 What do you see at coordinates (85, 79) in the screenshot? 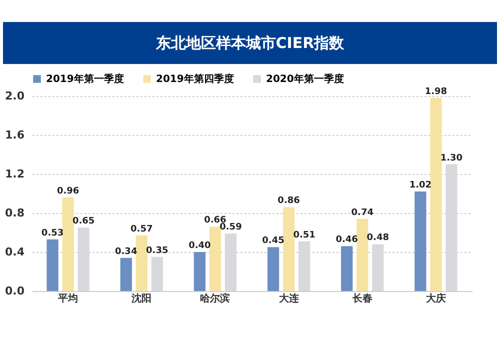
I see `legend-label: 2019年第一季度` at bounding box center [85, 79].